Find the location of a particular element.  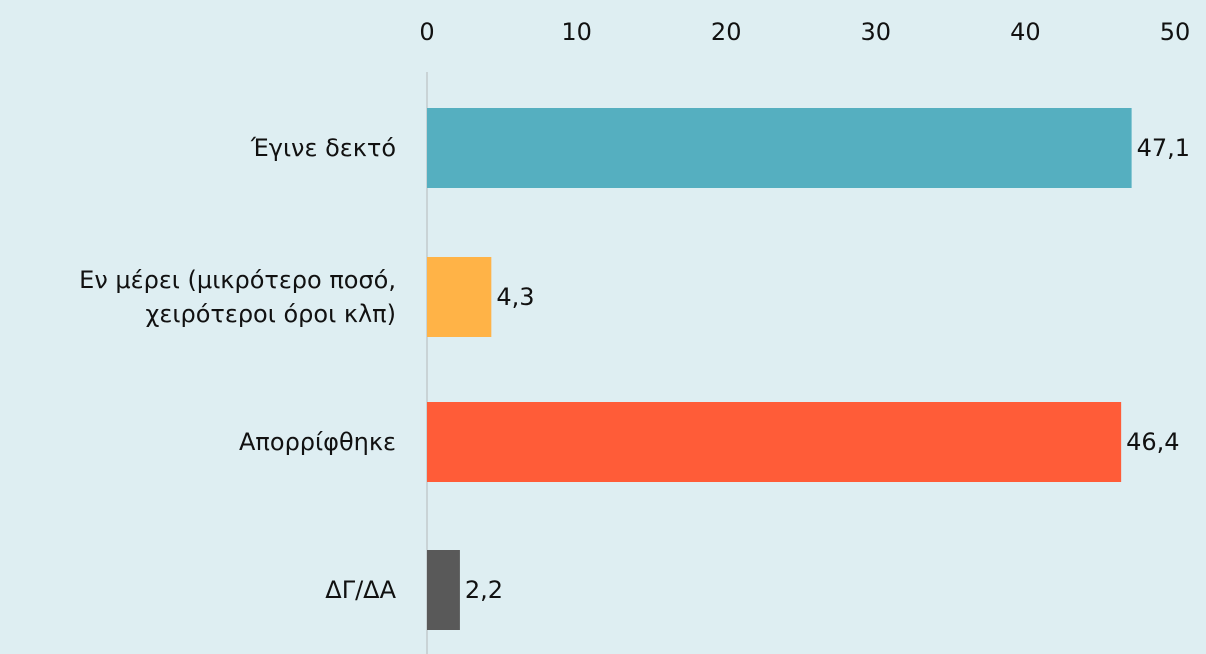

value-label: 46,4 is located at coordinates (1152, 442).